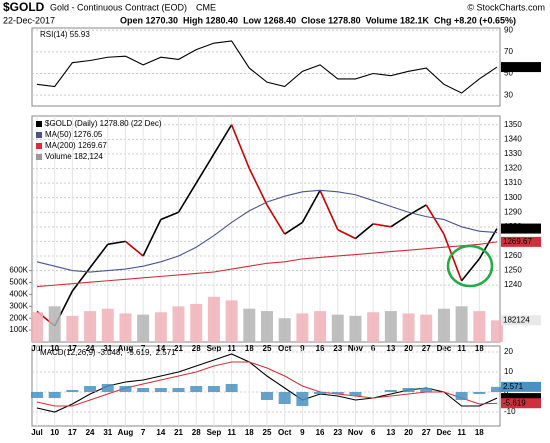 Image resolution: width=550 pixels, height=443 pixels. What do you see at coordinates (513, 197) in the screenshot?
I see `y-tick-label: 1300` at bounding box center [513, 197].